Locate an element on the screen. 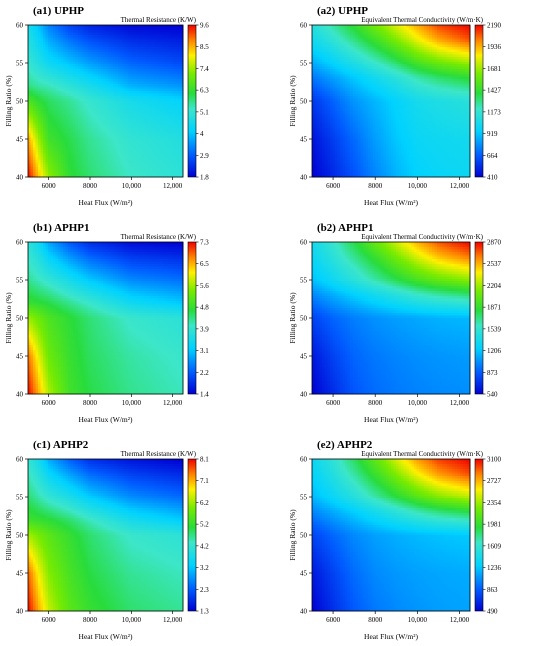 This screenshot has height=646, width=550. y-tick-label: 45 is located at coordinates (20, 140).